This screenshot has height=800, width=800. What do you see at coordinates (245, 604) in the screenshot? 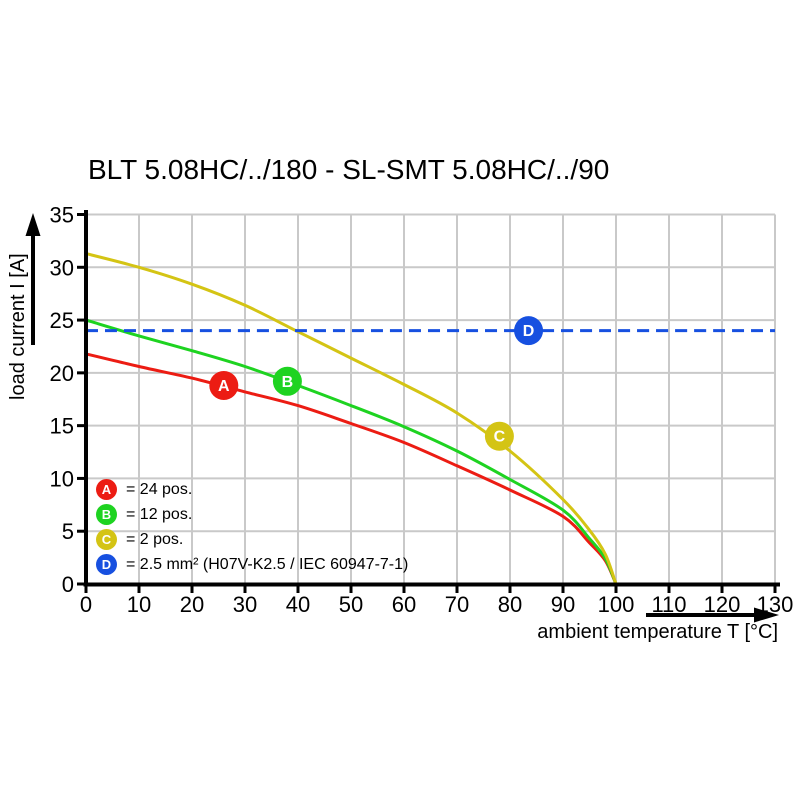
I see `x-tick-label: 30` at bounding box center [245, 604].